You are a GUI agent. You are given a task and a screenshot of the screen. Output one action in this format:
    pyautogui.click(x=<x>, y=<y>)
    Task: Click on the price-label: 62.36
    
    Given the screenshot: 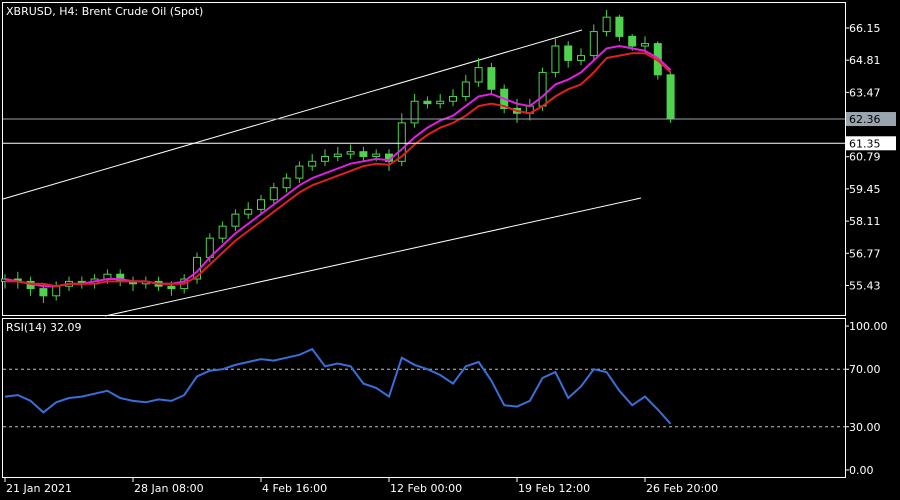 What is the action you would take?
    pyautogui.click(x=865, y=119)
    